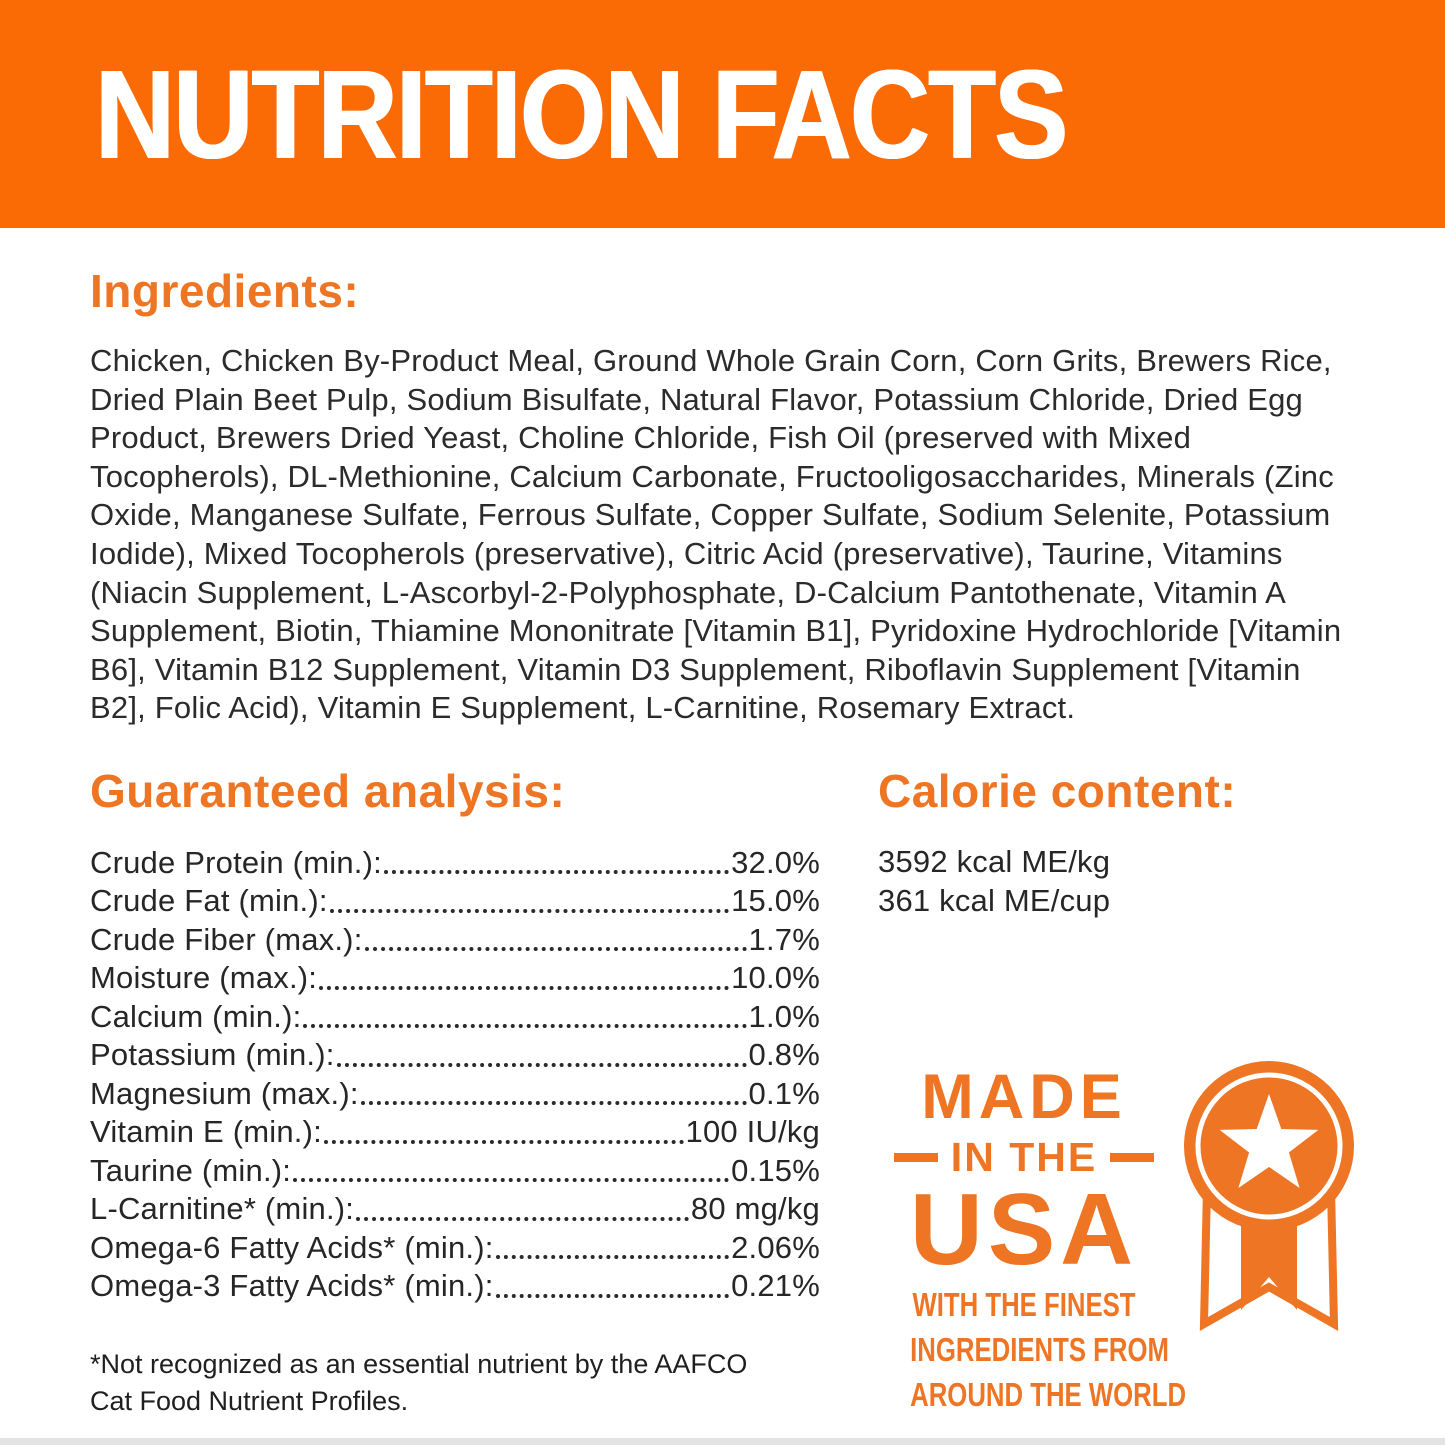  What do you see at coordinates (455, 1132) in the screenshot?
I see `table-row: Vitamin E (min.): 100 IU/kg` at bounding box center [455, 1132].